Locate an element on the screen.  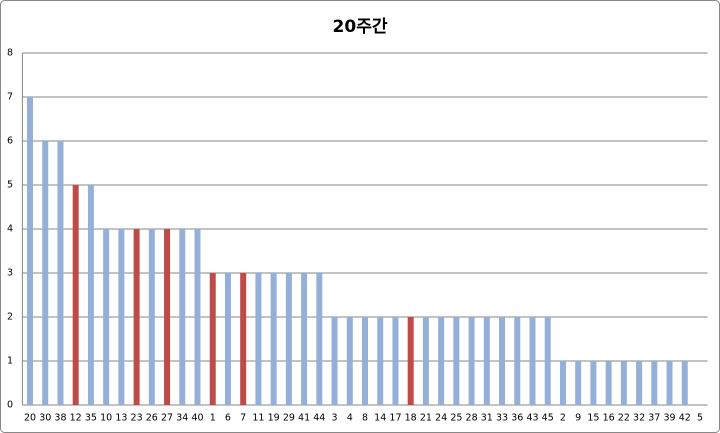
x-tick-label: 8 is located at coordinates (365, 418).